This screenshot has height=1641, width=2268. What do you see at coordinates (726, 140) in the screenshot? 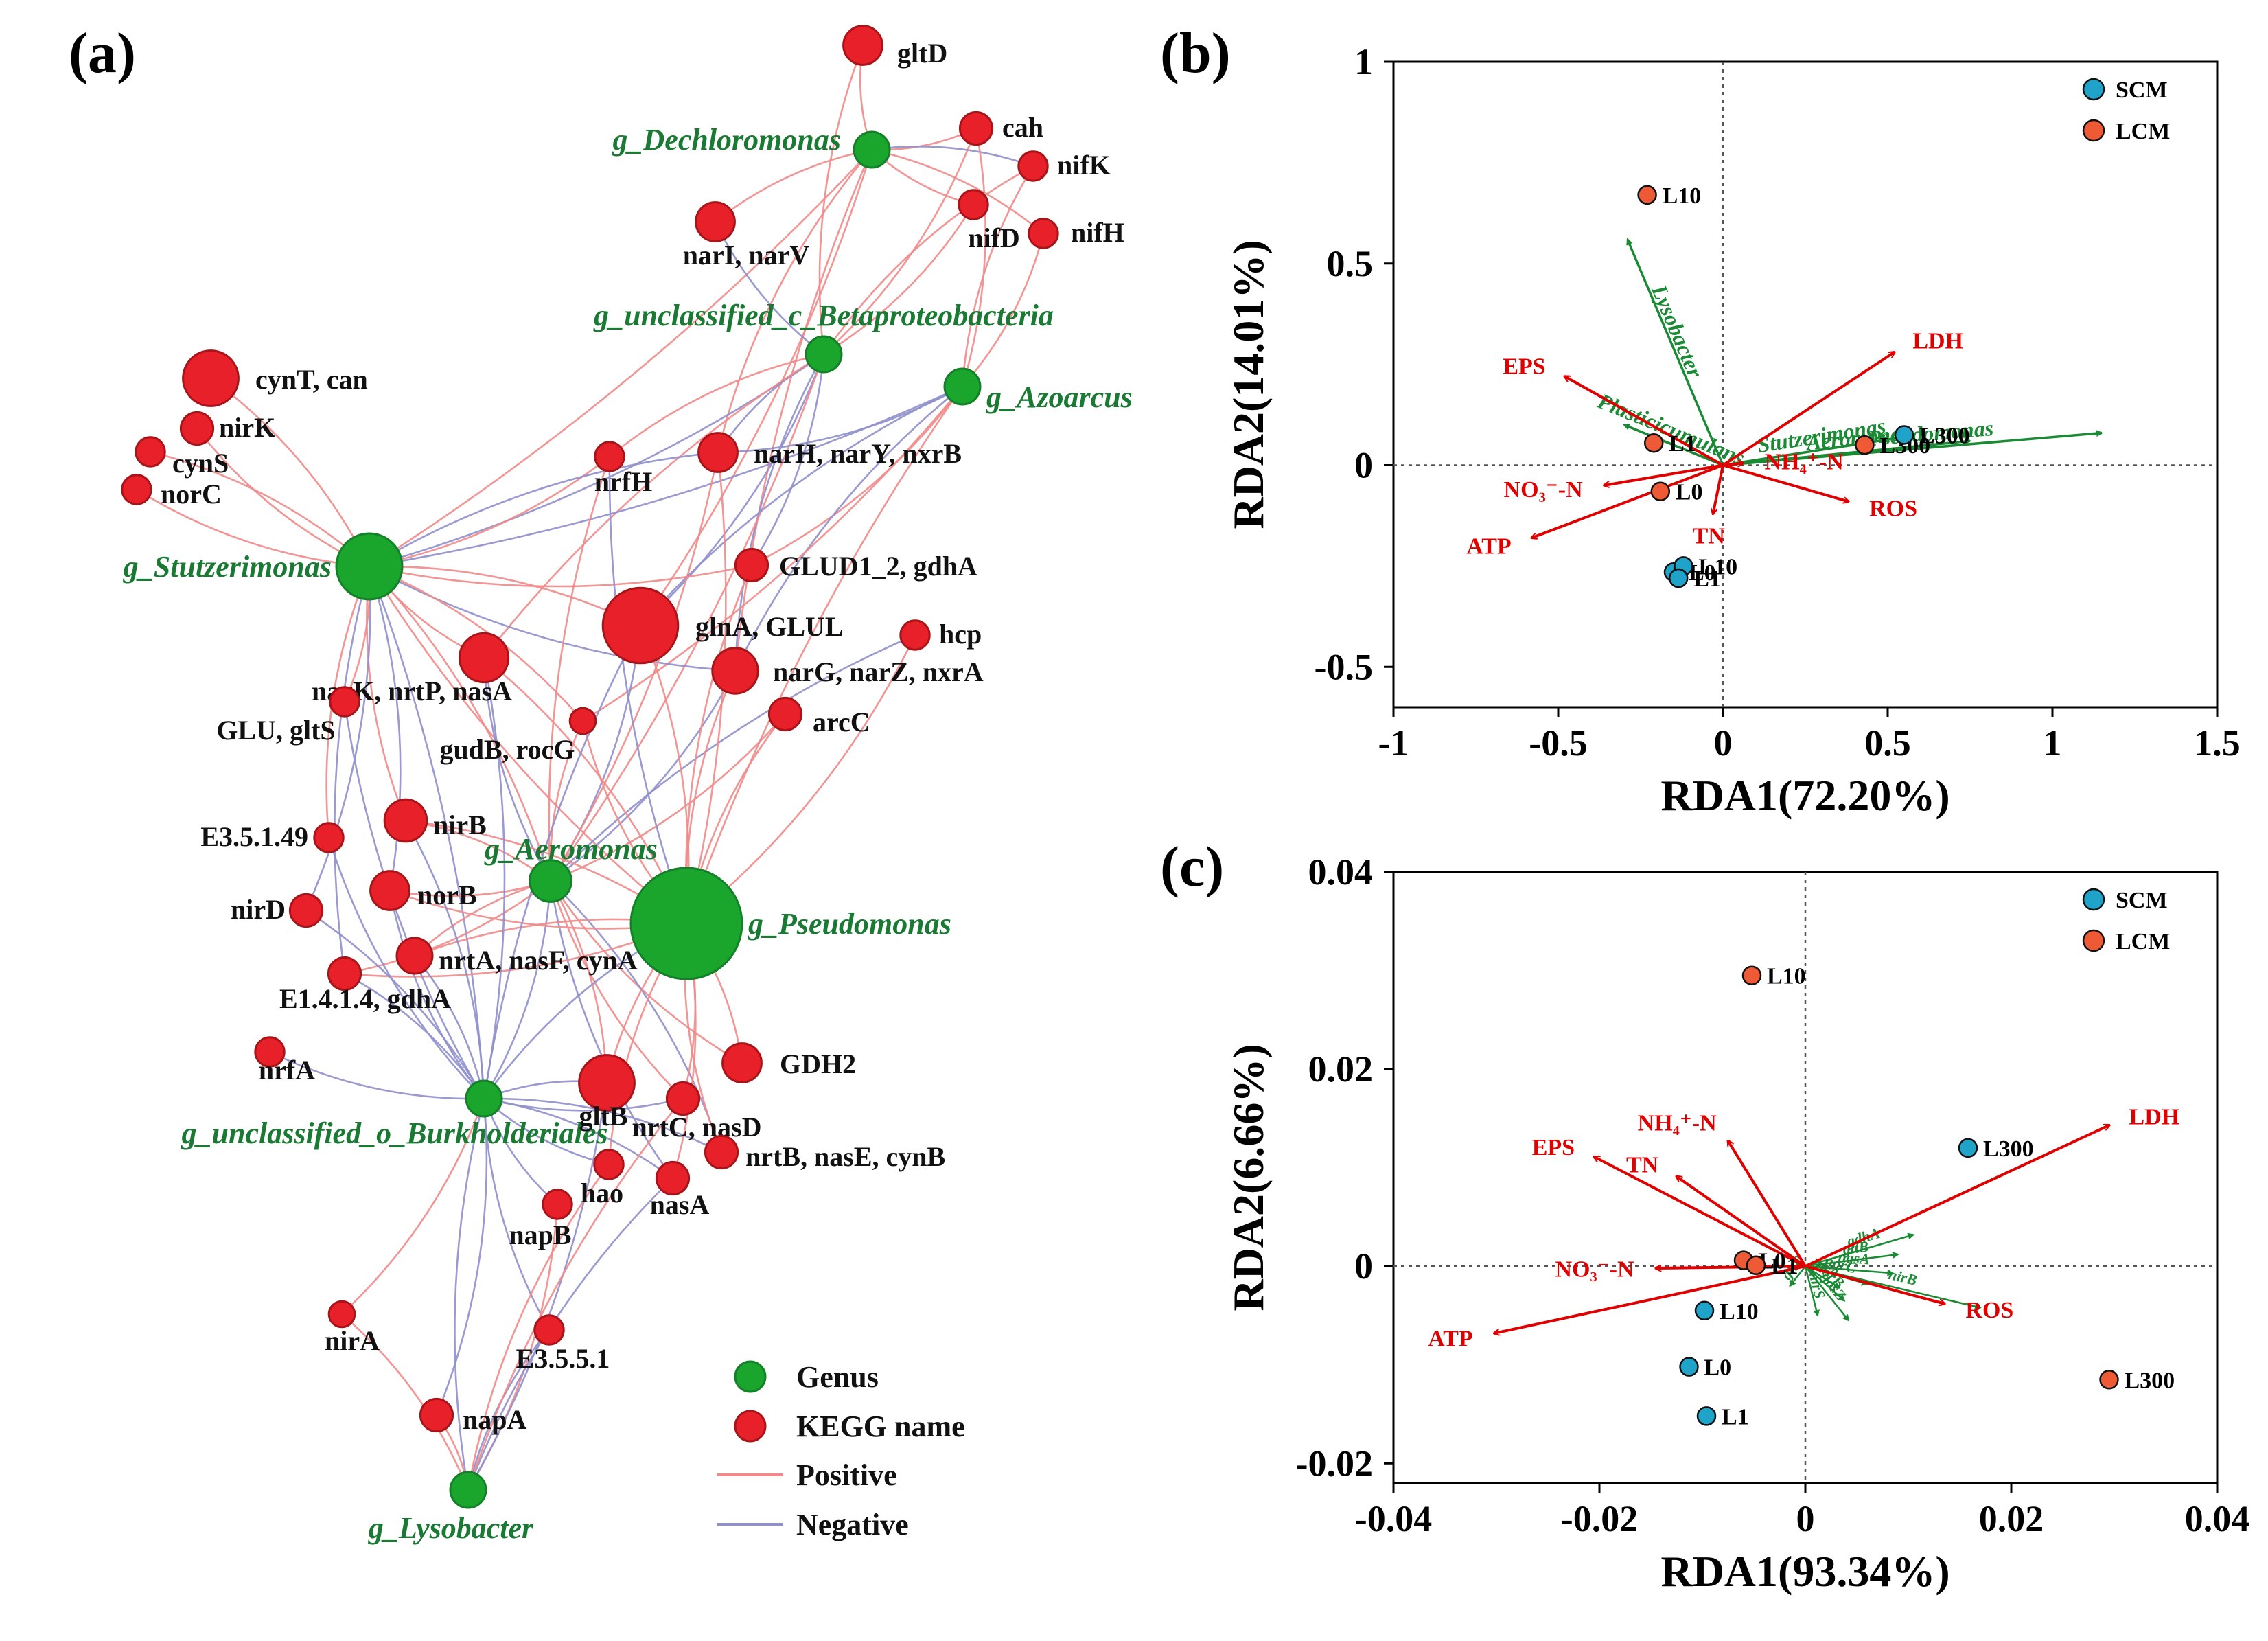
I see `node-label: g_Dechloromonas` at bounding box center [726, 140].